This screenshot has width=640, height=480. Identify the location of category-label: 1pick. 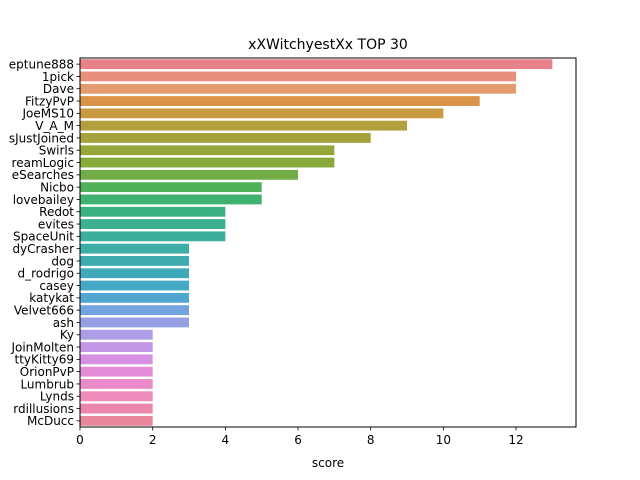
(58, 77).